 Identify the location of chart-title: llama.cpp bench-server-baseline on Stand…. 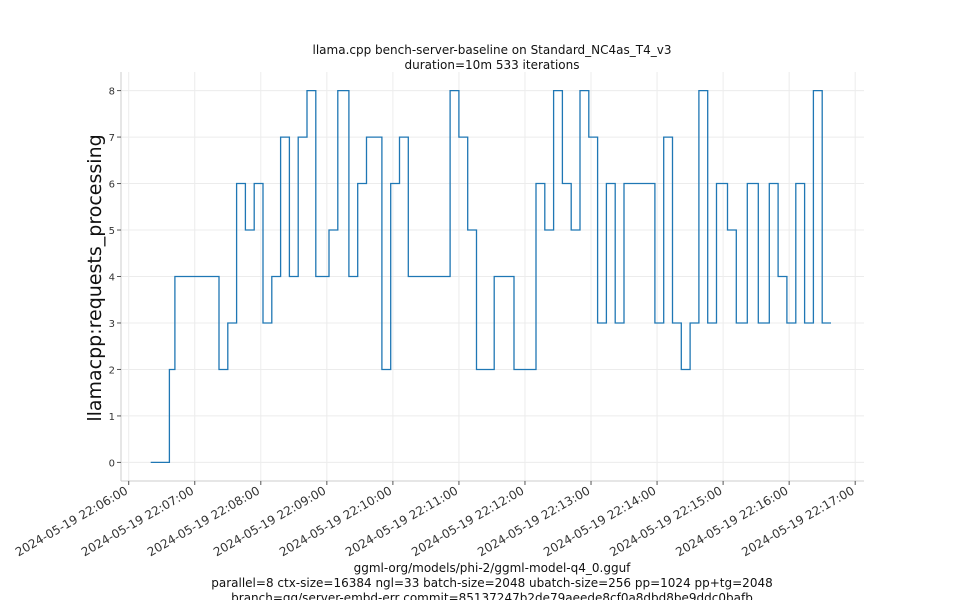
(492, 50).